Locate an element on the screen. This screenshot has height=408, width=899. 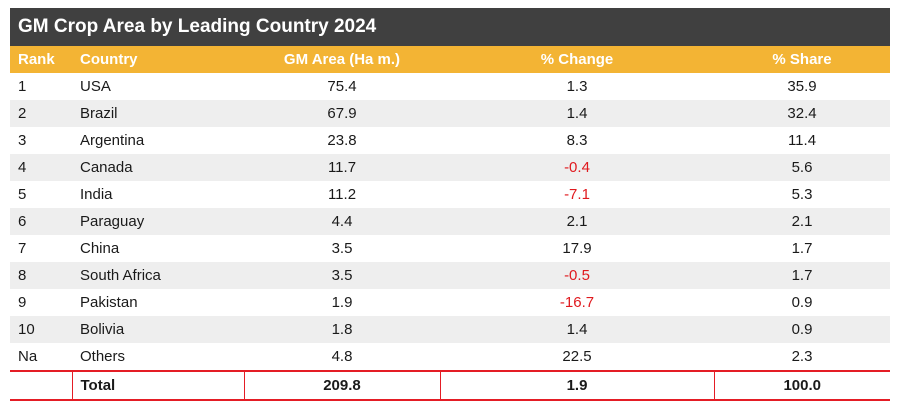
table-row: 9 Pakistan 1.9 -16.7 0.9 is located at coordinates (450, 302).